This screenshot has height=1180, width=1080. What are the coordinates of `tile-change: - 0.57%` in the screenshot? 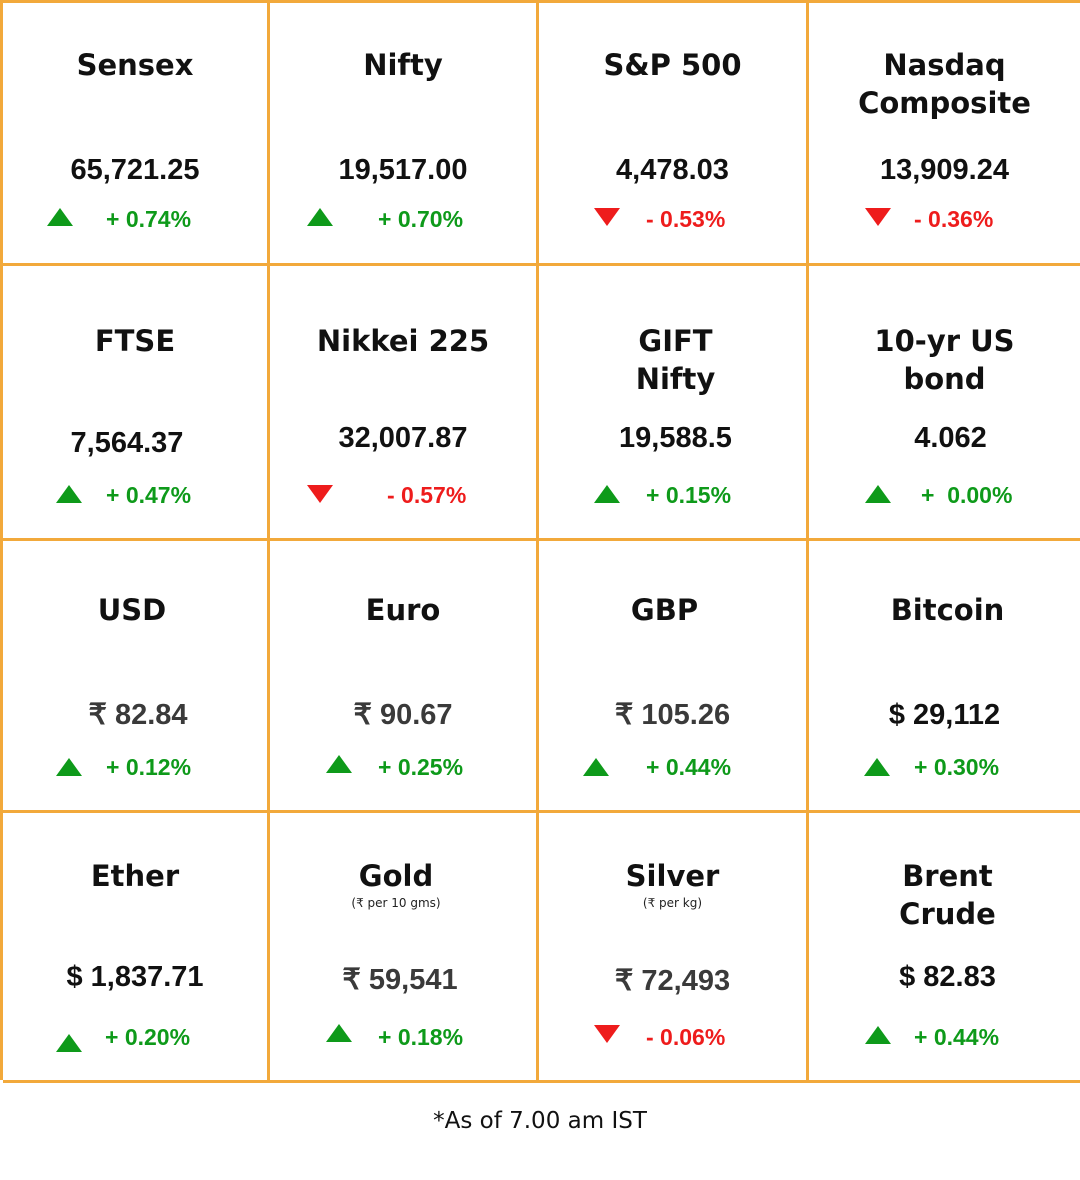 It's located at (427, 495).